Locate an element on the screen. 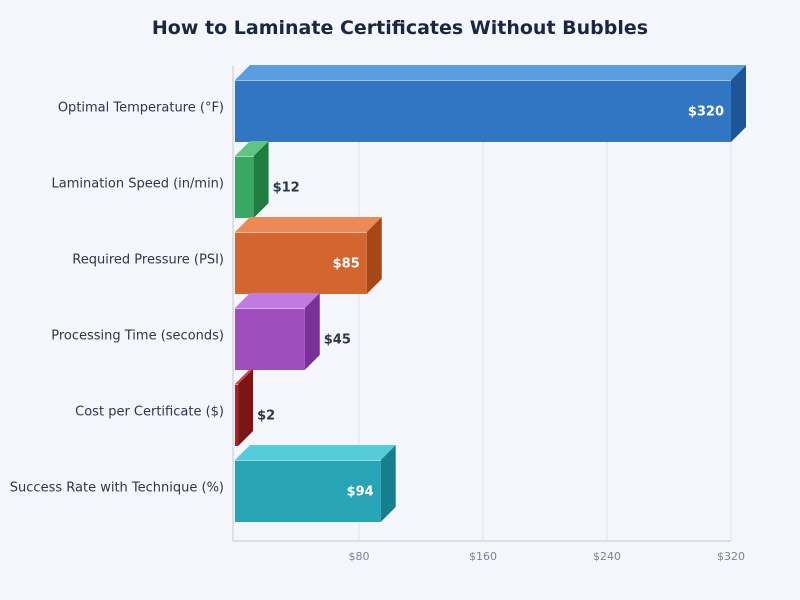  category-label: Optimal Temperature (°F) is located at coordinates (141, 108).